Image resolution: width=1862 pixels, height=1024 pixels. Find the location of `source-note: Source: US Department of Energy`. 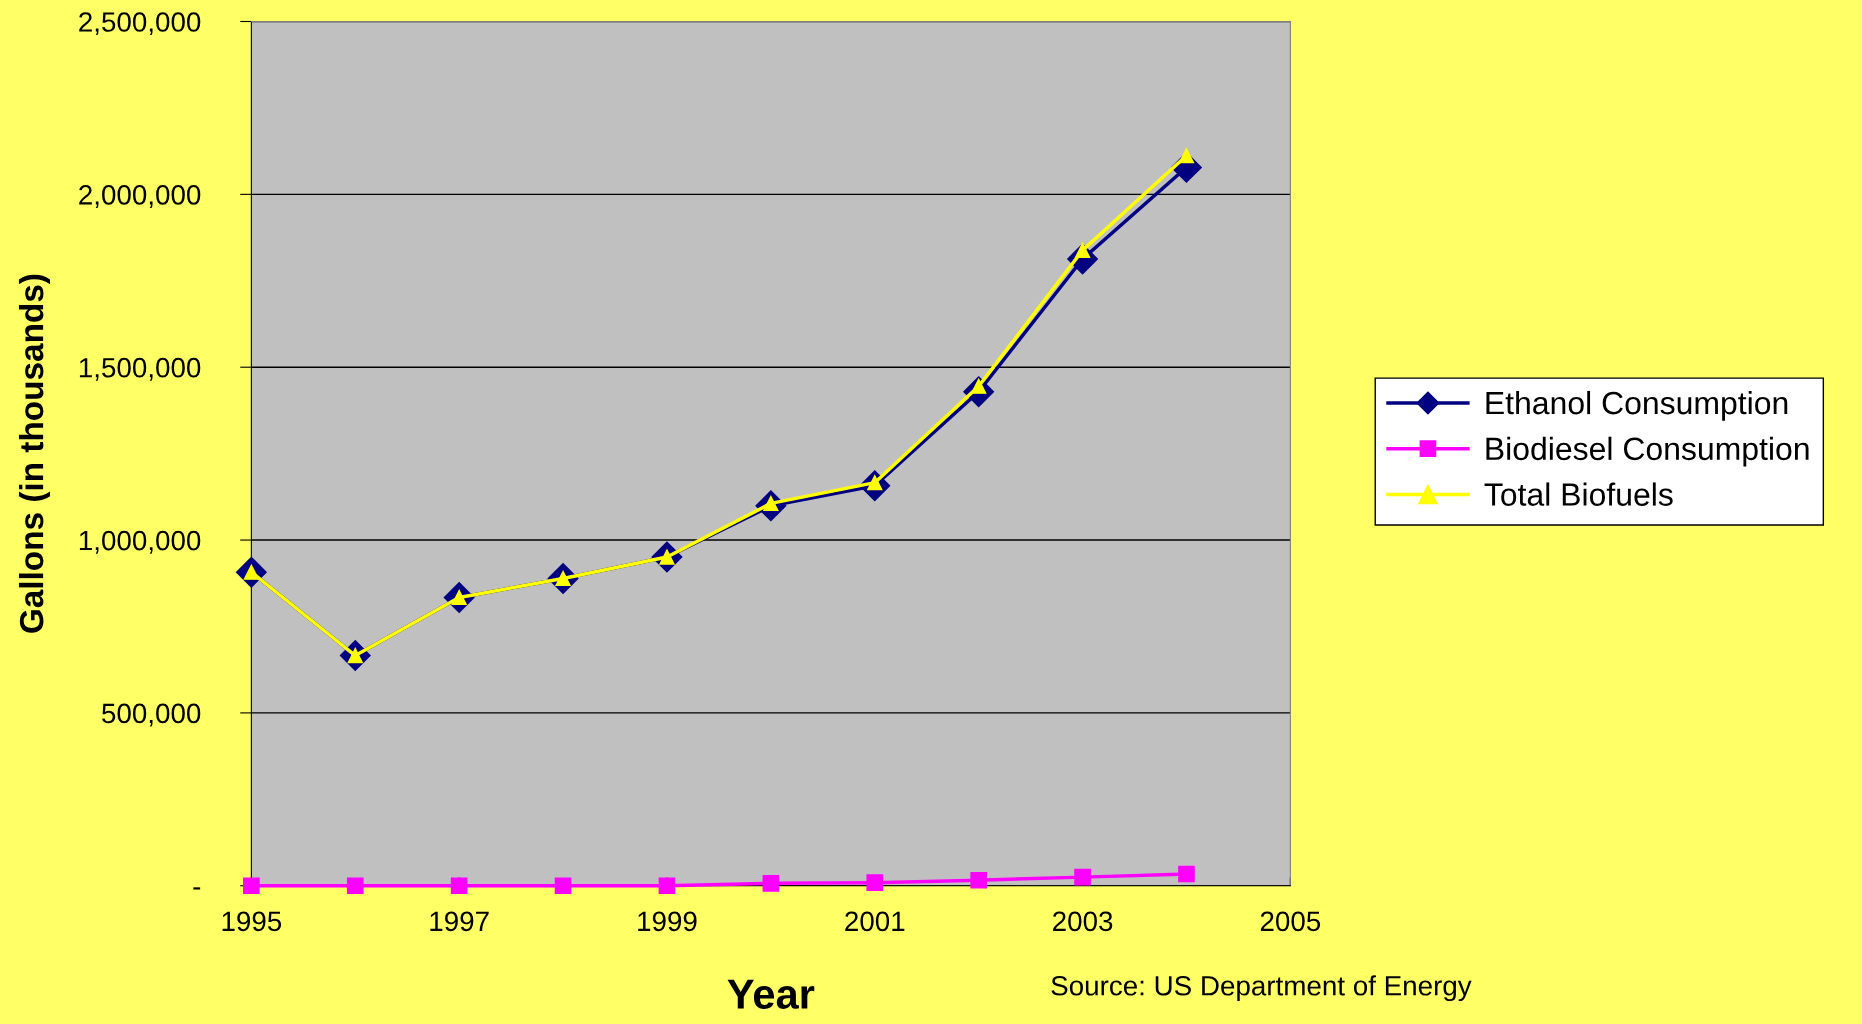

source-note: Source: US Department of Energy is located at coordinates (1261, 988).